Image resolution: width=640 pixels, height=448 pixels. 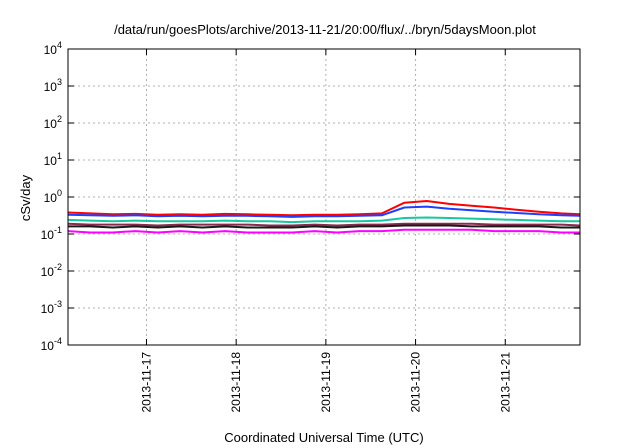 I want to click on x-tick-label: 2013-11-20, so click(x=416, y=382).